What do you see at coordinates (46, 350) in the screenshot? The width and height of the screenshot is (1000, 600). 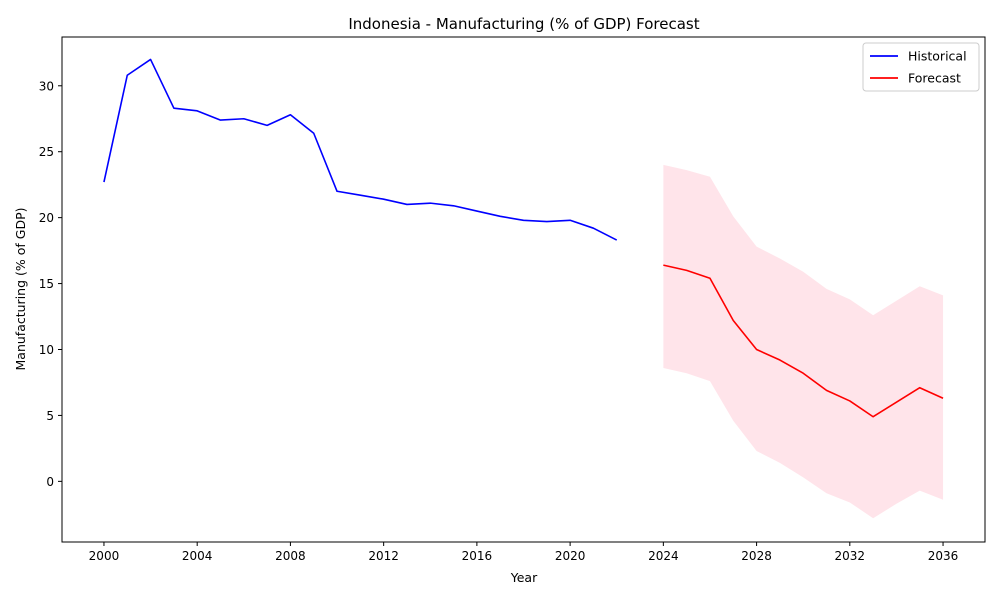 I see `y-tick-label: 10` at bounding box center [46, 350].